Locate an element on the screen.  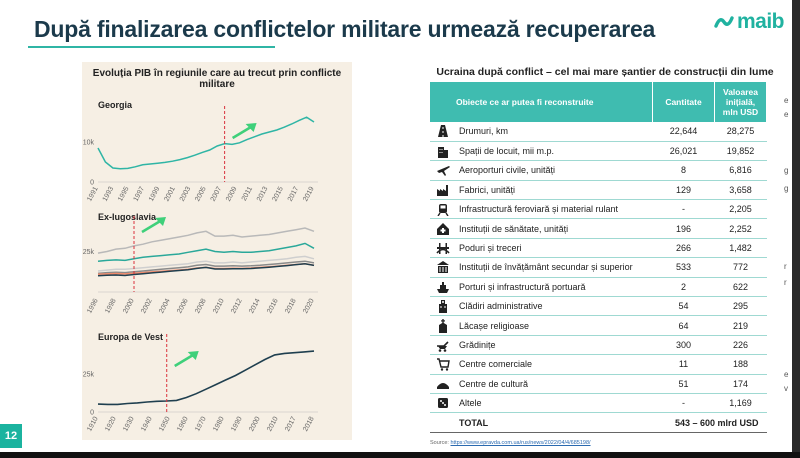
x-tick-label: 2006 is located at coordinates (183, 306).